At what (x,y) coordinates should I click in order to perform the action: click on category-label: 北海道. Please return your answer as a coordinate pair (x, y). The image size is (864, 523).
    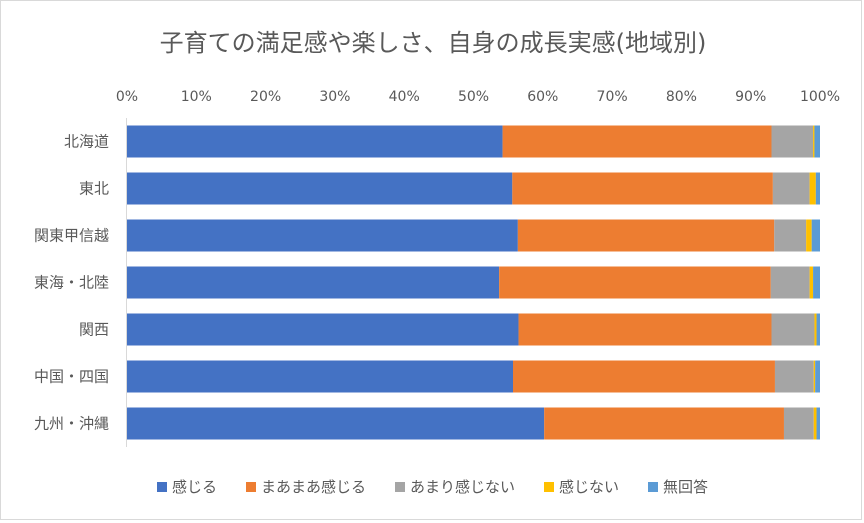
    Looking at the image, I should click on (86, 142).